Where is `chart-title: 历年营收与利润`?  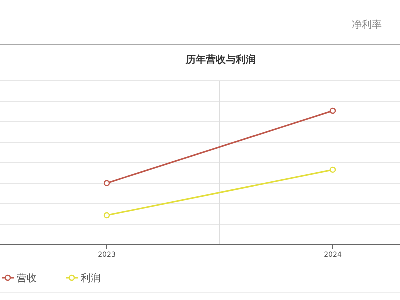 chart-title: 历年营收与利润 is located at coordinates (220, 60).